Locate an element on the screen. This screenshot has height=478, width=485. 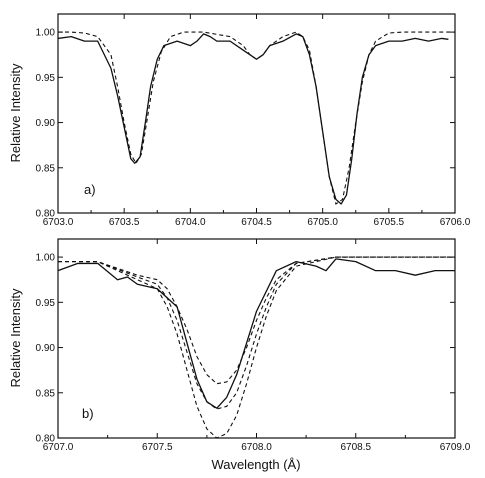
panel-b-tag: b) is located at coordinates (88, 413).